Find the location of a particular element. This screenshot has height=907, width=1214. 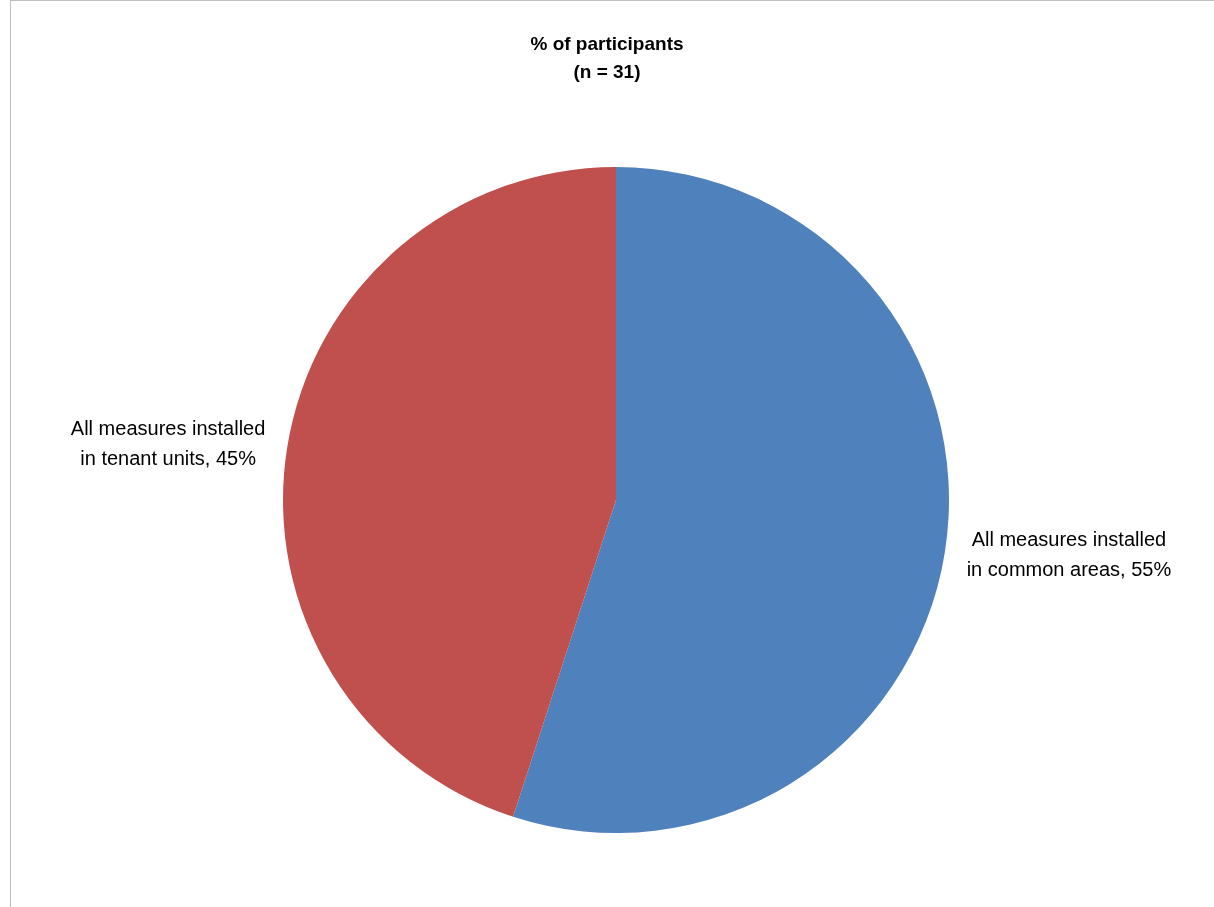

slice-label: All measures installed in common areas, 55% is located at coordinates (1069, 554).